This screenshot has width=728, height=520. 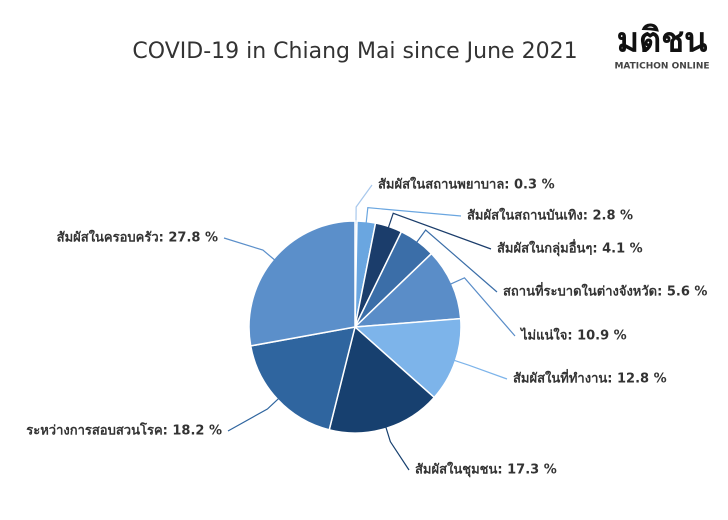 What do you see at coordinates (354, 51) in the screenshot?
I see `chart-title: COVID-19 in Chiang Mai since June 2021` at bounding box center [354, 51].